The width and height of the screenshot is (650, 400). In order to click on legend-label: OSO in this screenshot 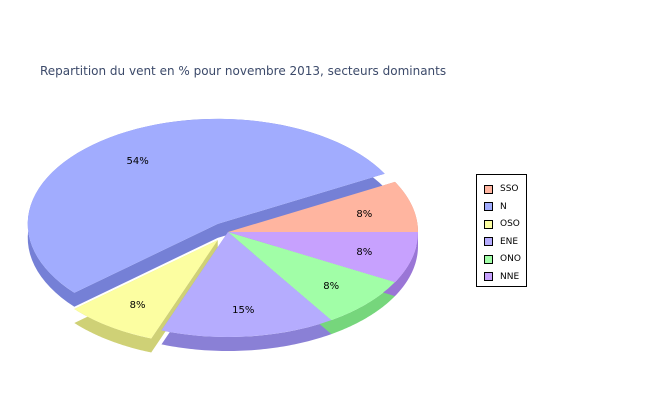, I will do `click(510, 224)`.